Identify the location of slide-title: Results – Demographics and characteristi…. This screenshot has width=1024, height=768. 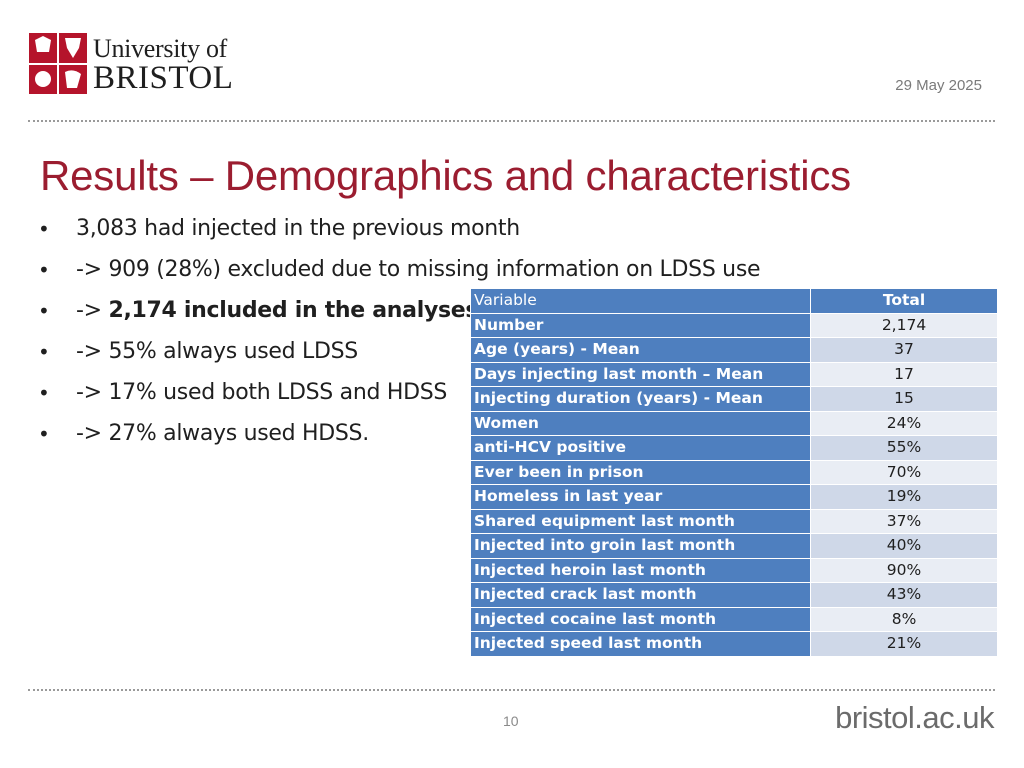
(445, 175).